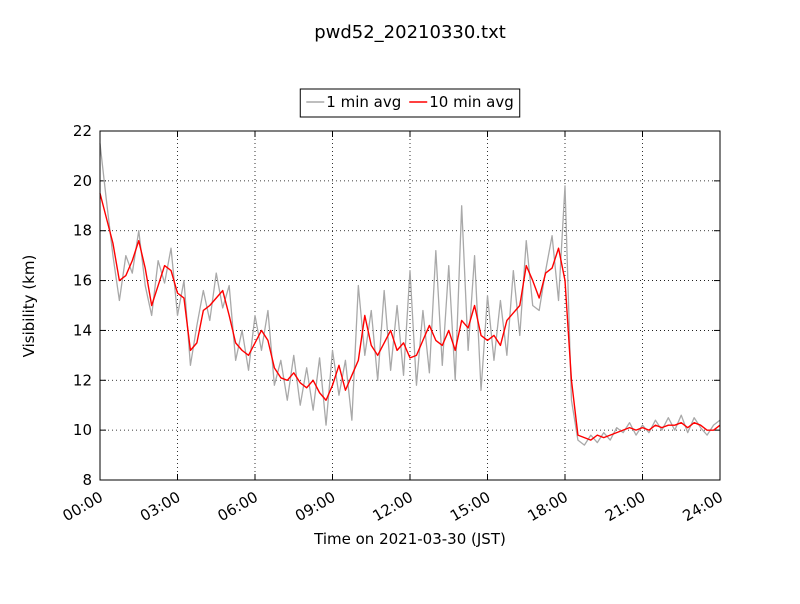  What do you see at coordinates (410, 32) in the screenshot?
I see `chart-title: pwd52_20210330.txt` at bounding box center [410, 32].